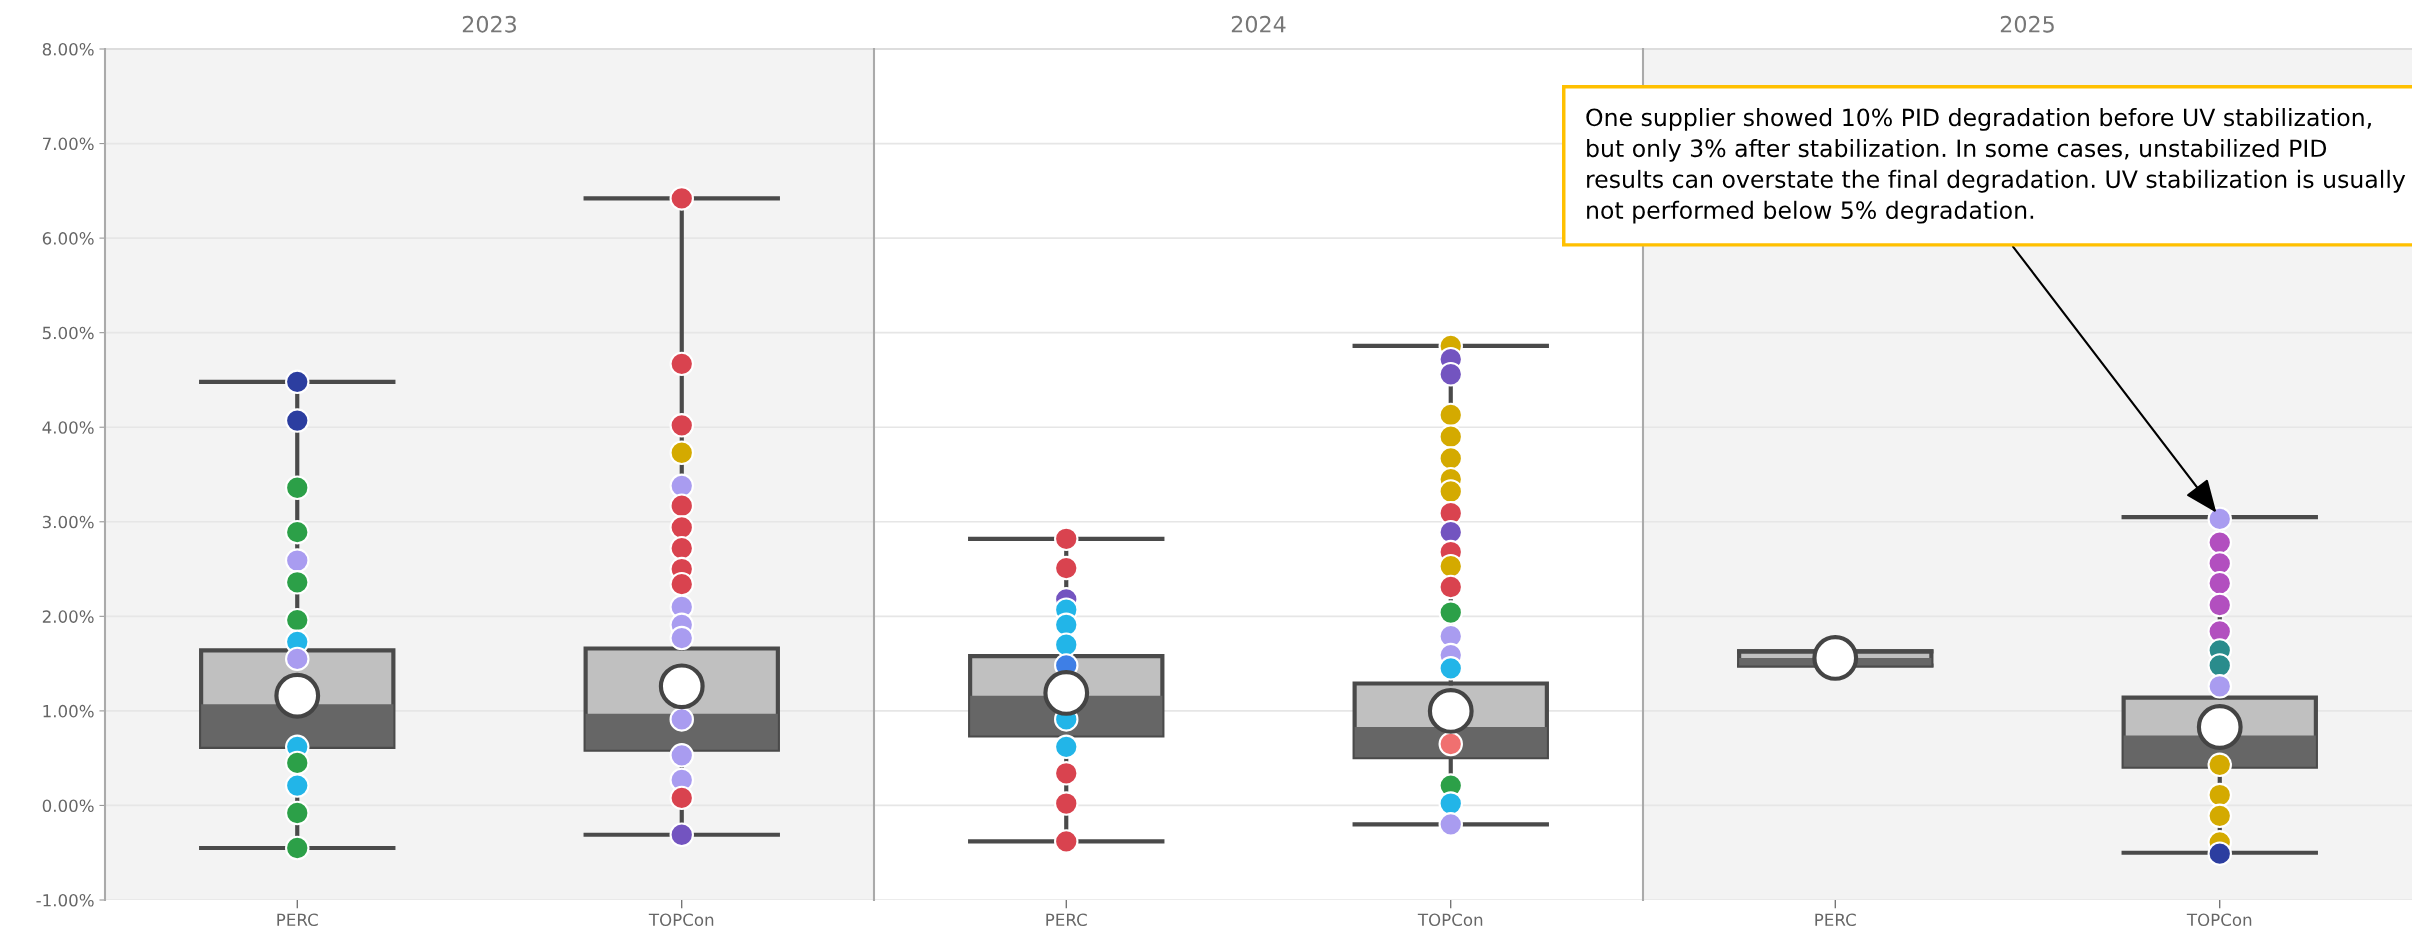 This screenshot has height=942, width=2412. Describe the element at coordinates (68, 238) in the screenshot. I see `y-tick-label: 6.00%` at that location.